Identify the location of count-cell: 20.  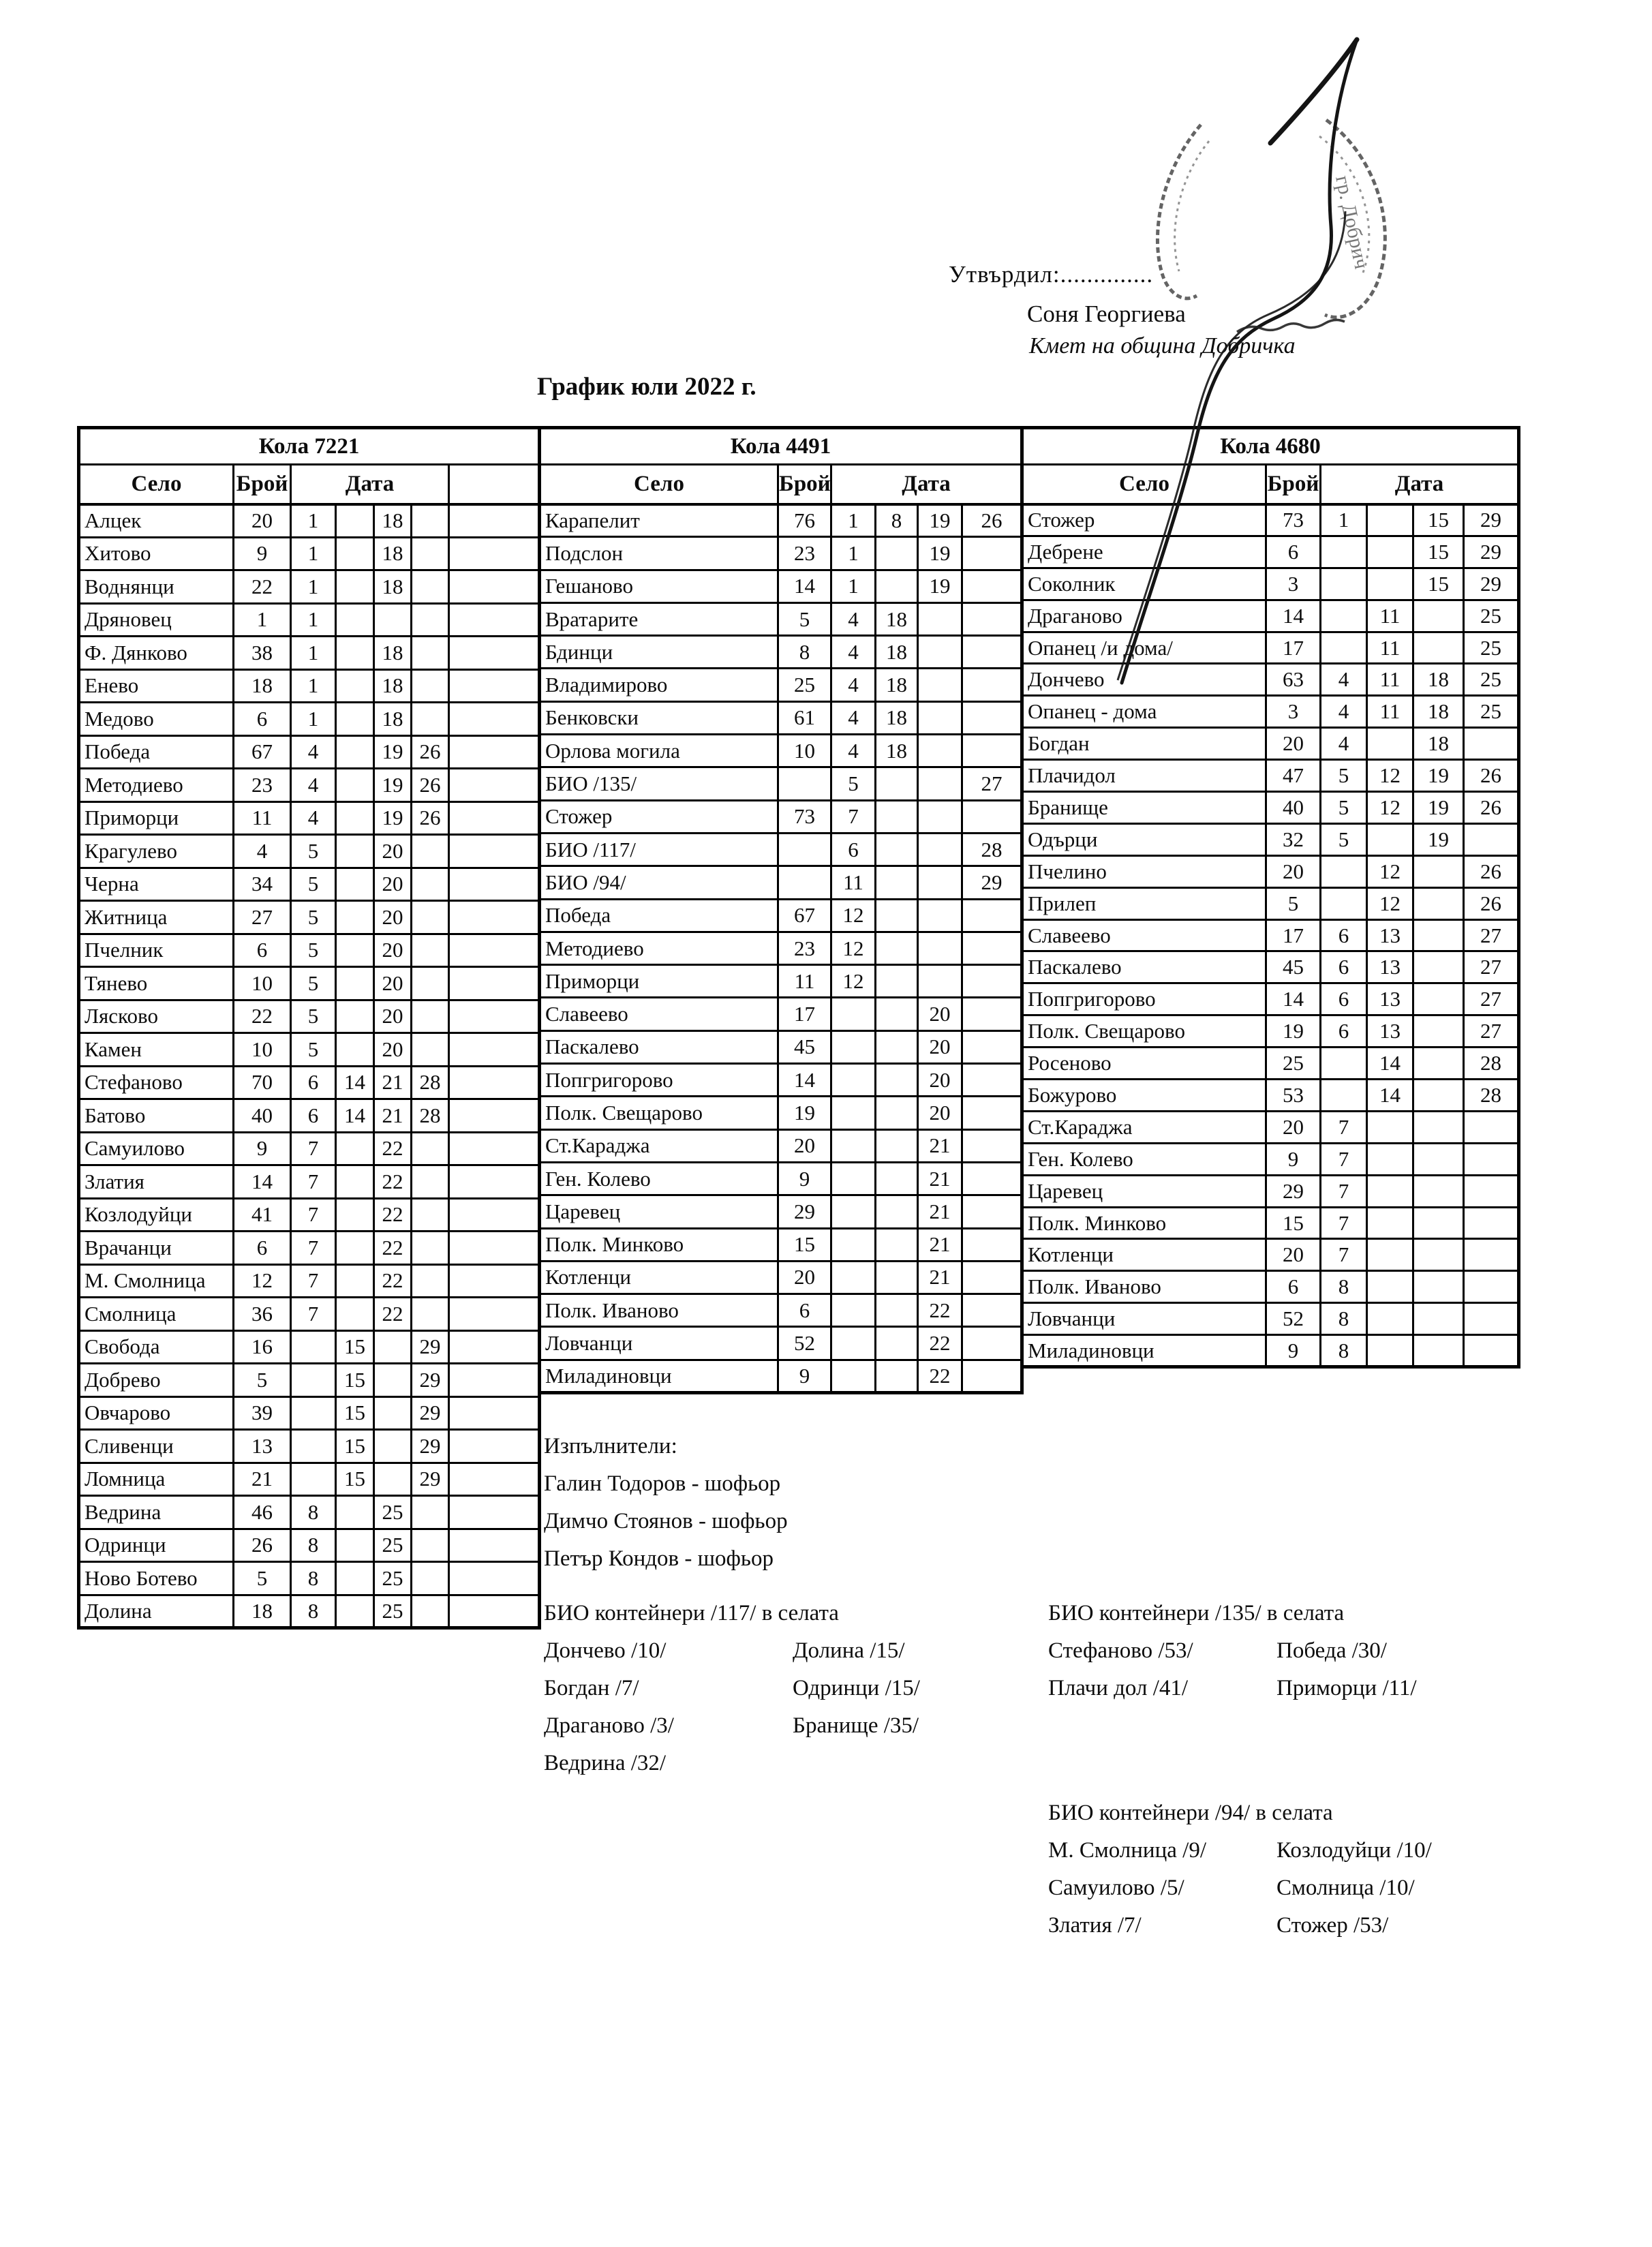
(1293, 744).